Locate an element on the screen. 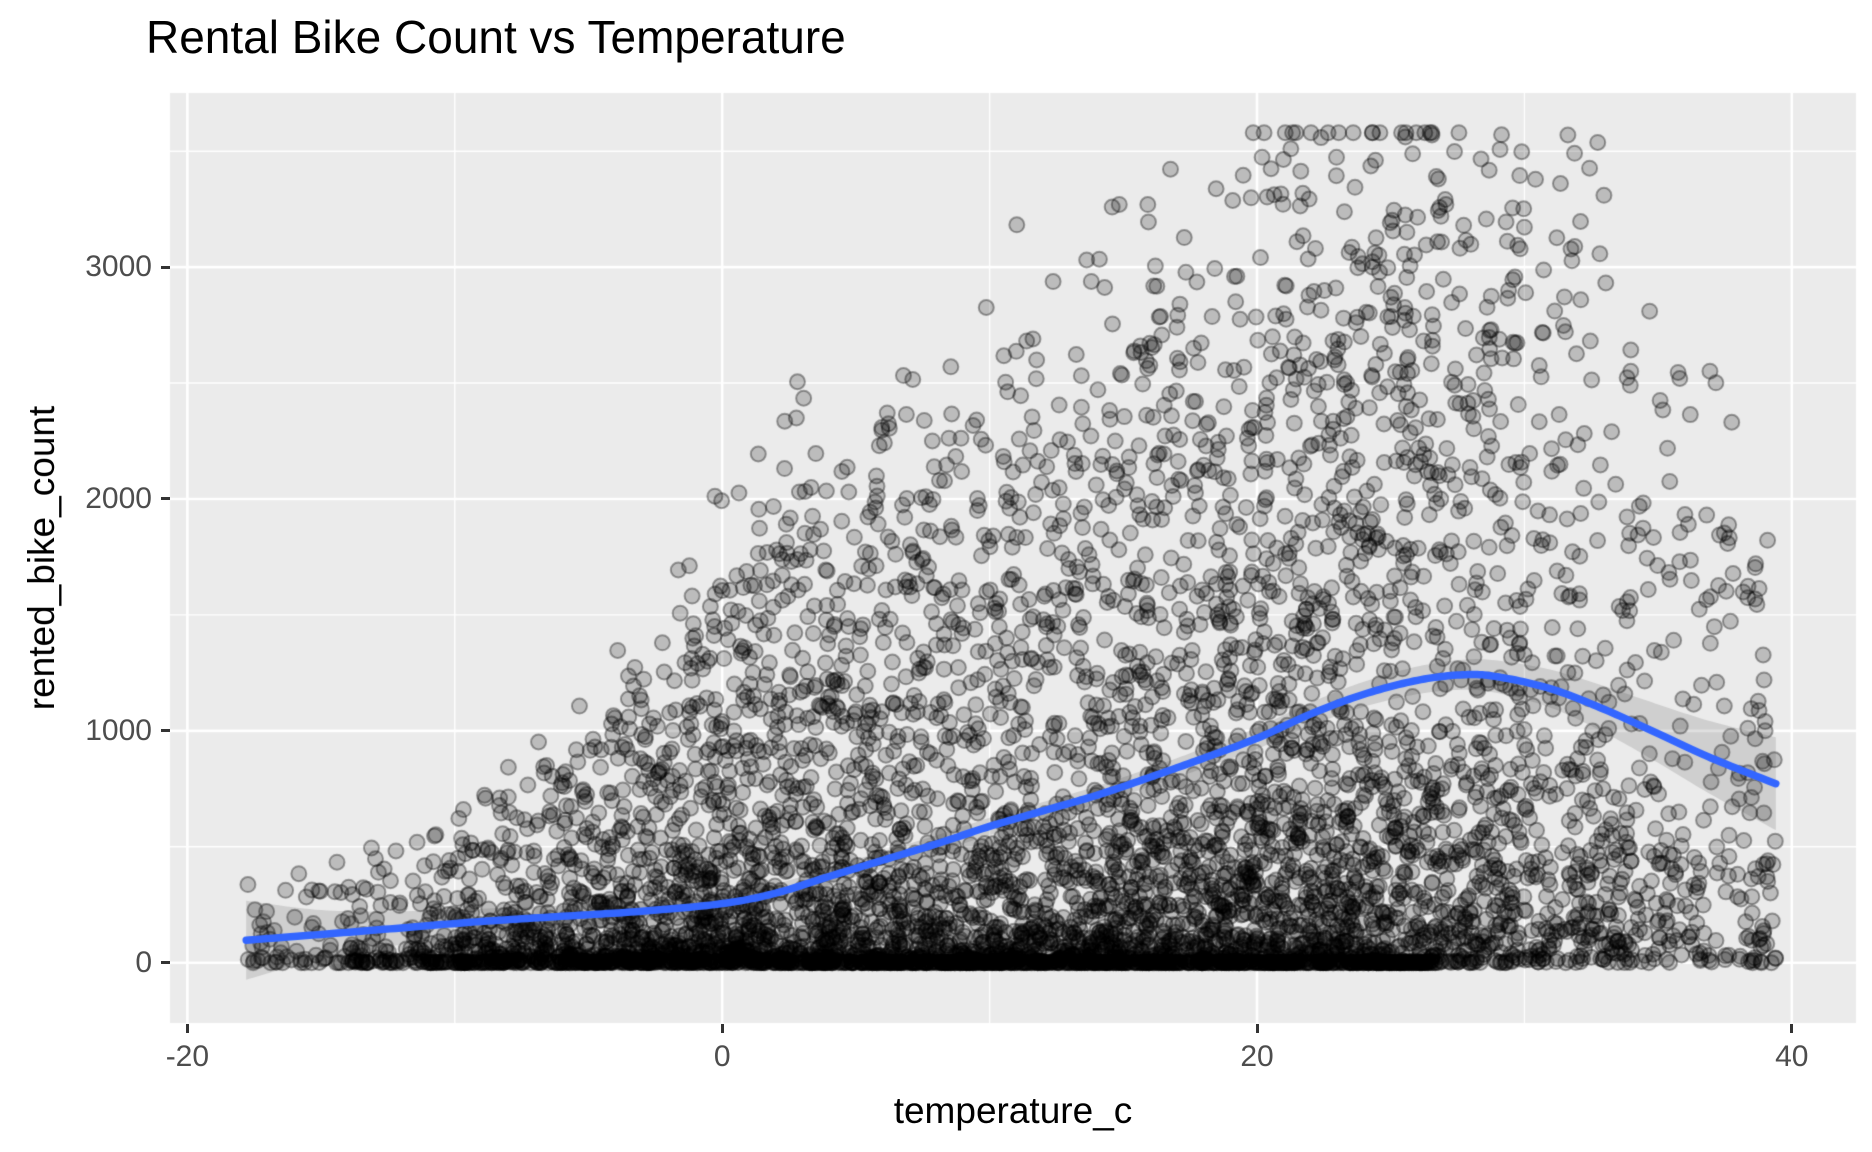 The width and height of the screenshot is (1872, 1152). x-tick-label: 20 is located at coordinates (1257, 1056).